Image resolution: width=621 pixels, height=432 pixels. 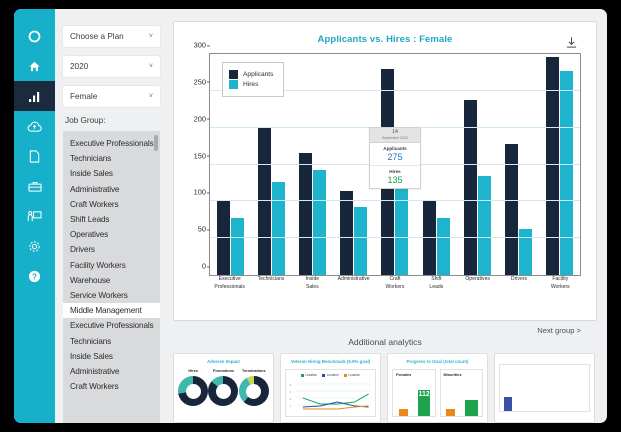 I want to click on x-axis-label: Facility Workers, so click(x=560, y=283).